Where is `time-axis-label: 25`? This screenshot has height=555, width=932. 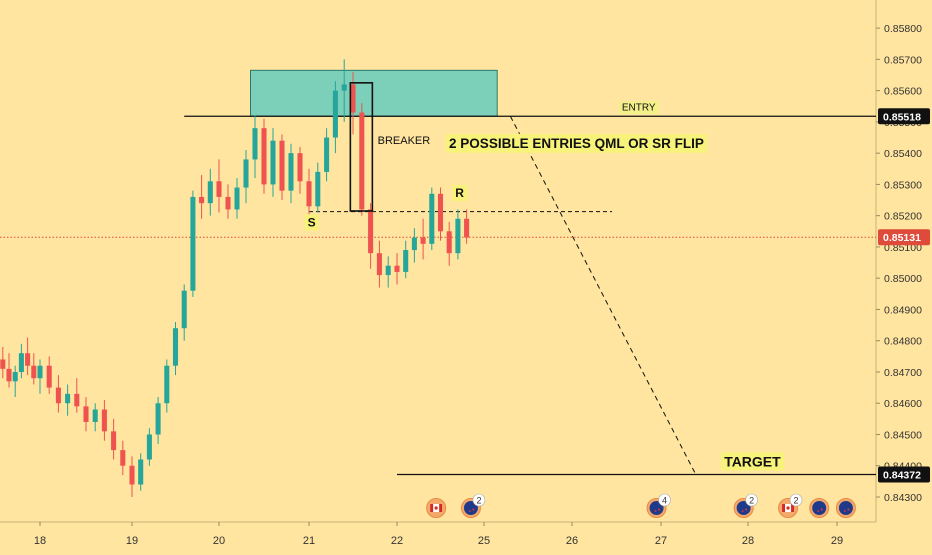
time-axis-label: 25 is located at coordinates (484, 541).